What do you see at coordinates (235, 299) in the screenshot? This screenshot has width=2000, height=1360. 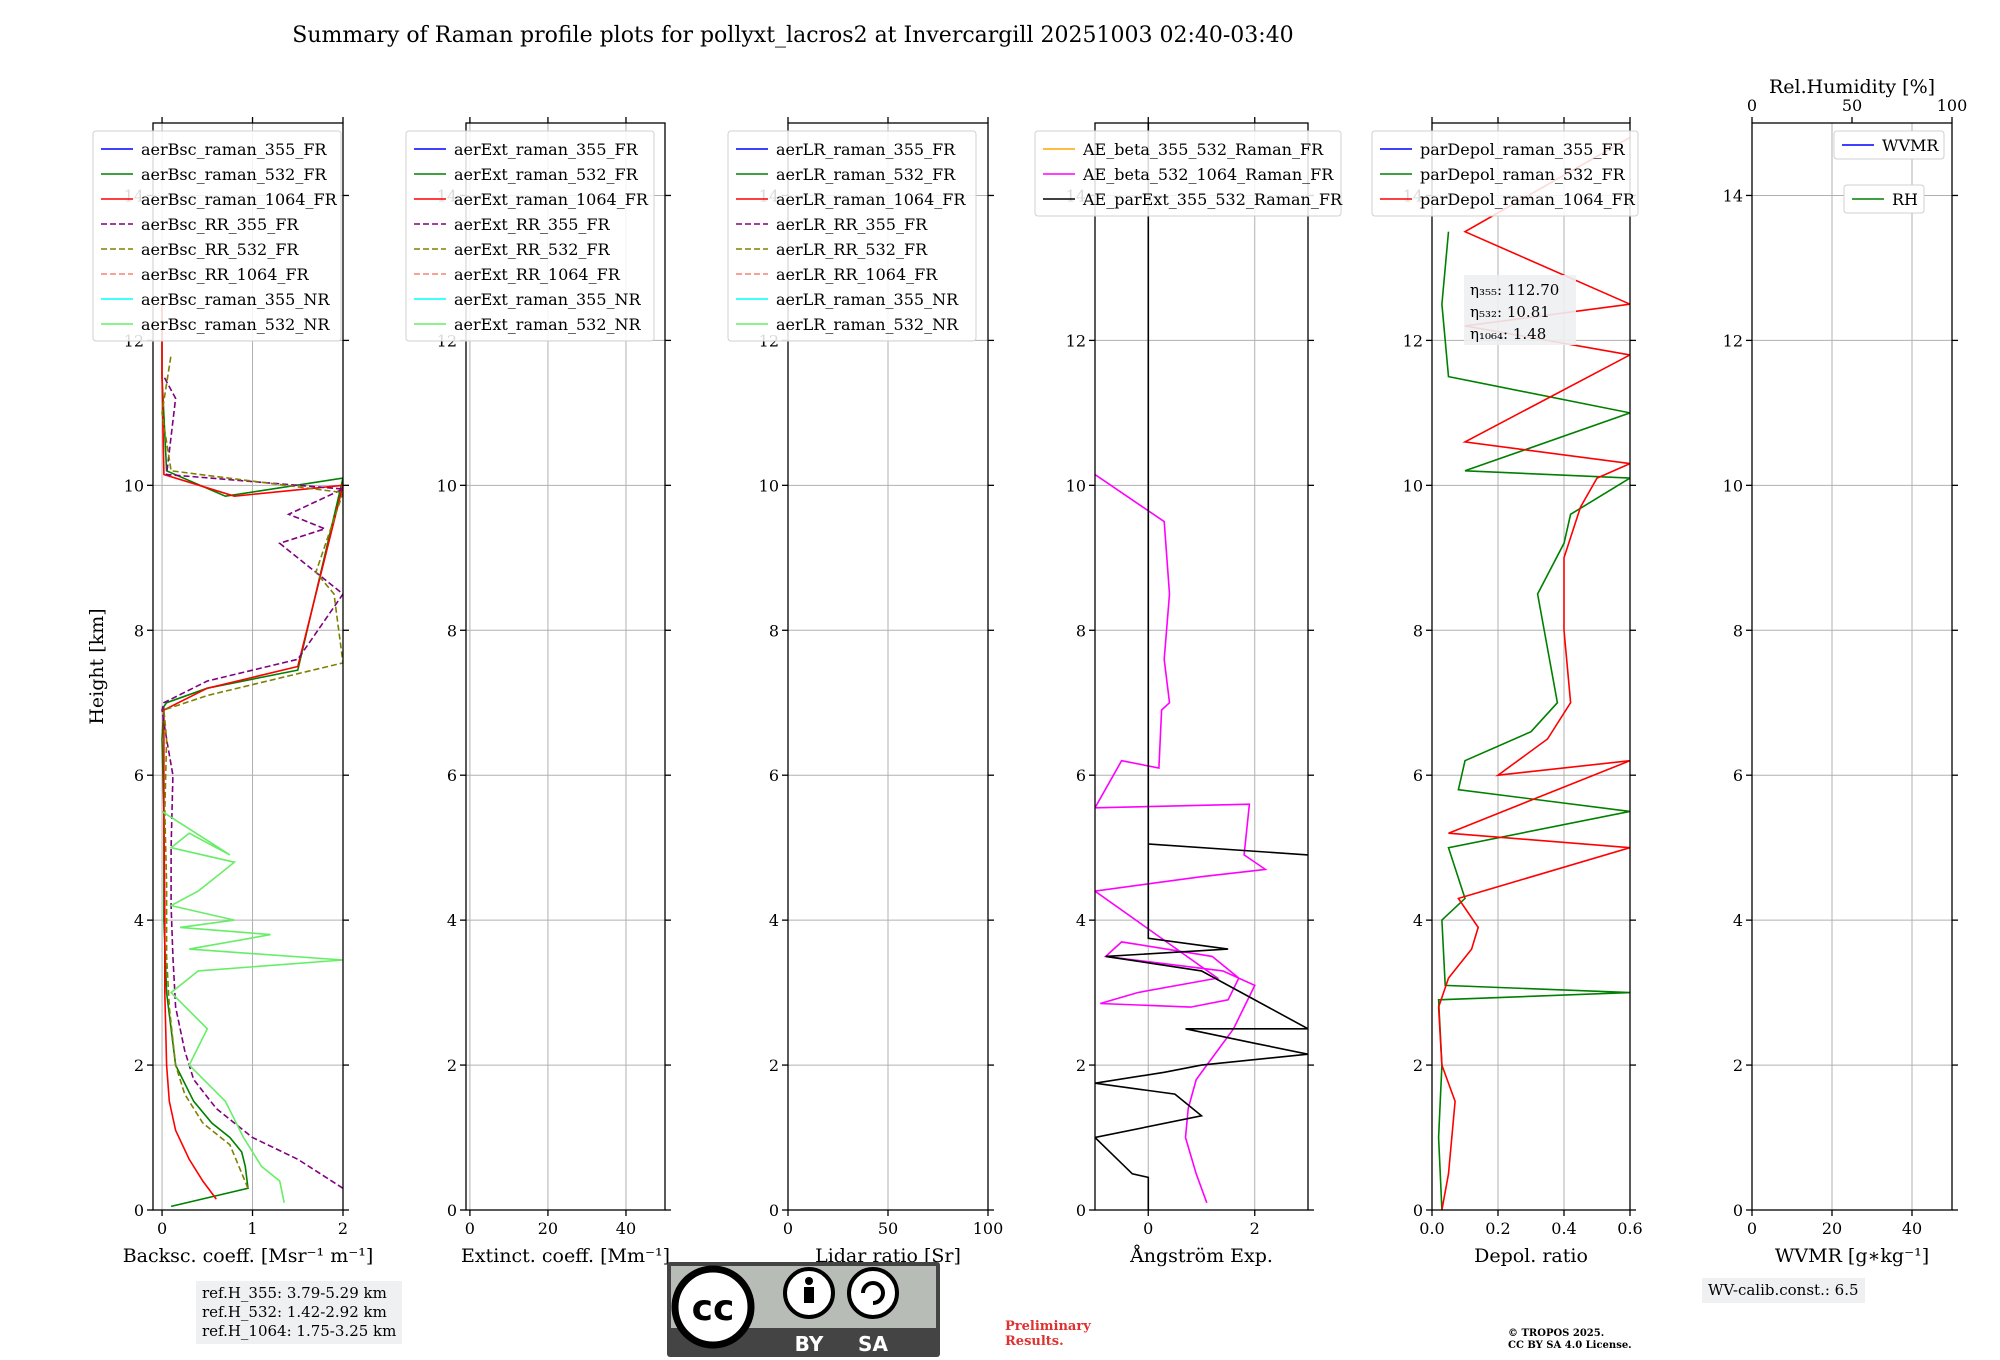 I see `legend-label: aerBsc_raman_355_NR` at bounding box center [235, 299].